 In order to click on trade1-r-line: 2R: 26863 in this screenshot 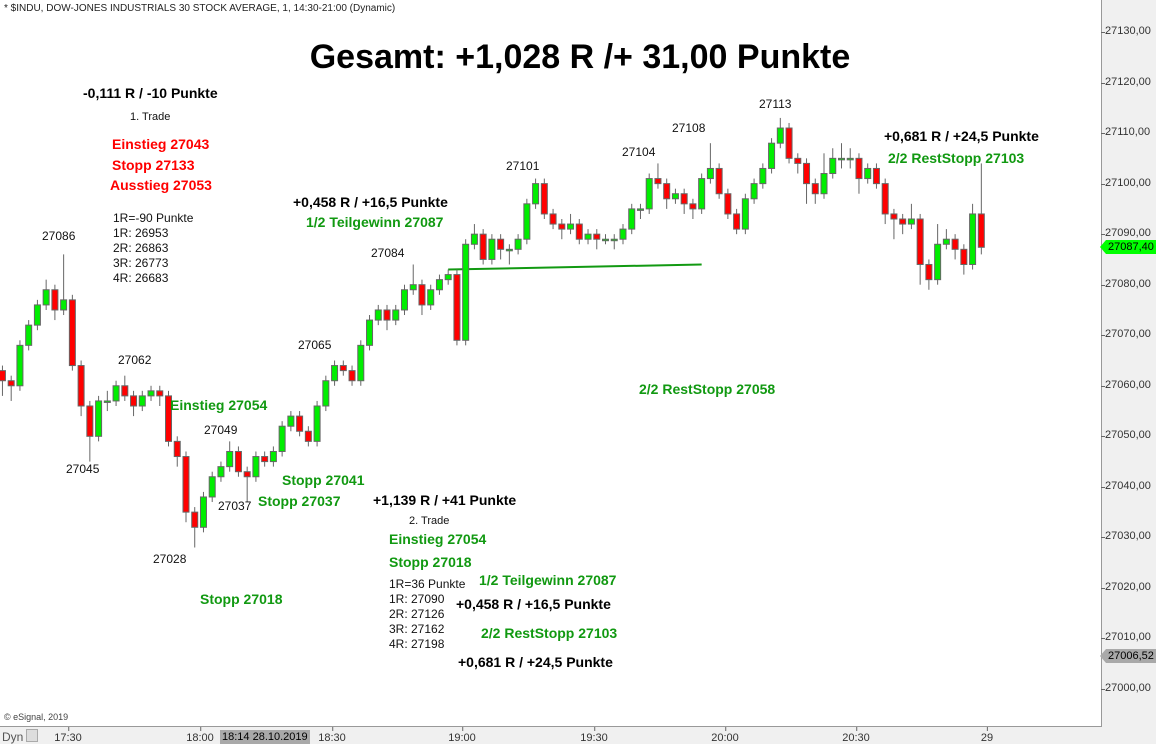, I will do `click(141, 248)`.